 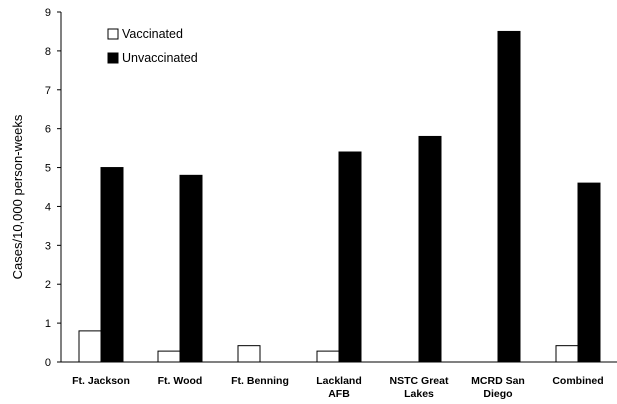 What do you see at coordinates (48, 207) in the screenshot?
I see `y-tick-label: 4` at bounding box center [48, 207].